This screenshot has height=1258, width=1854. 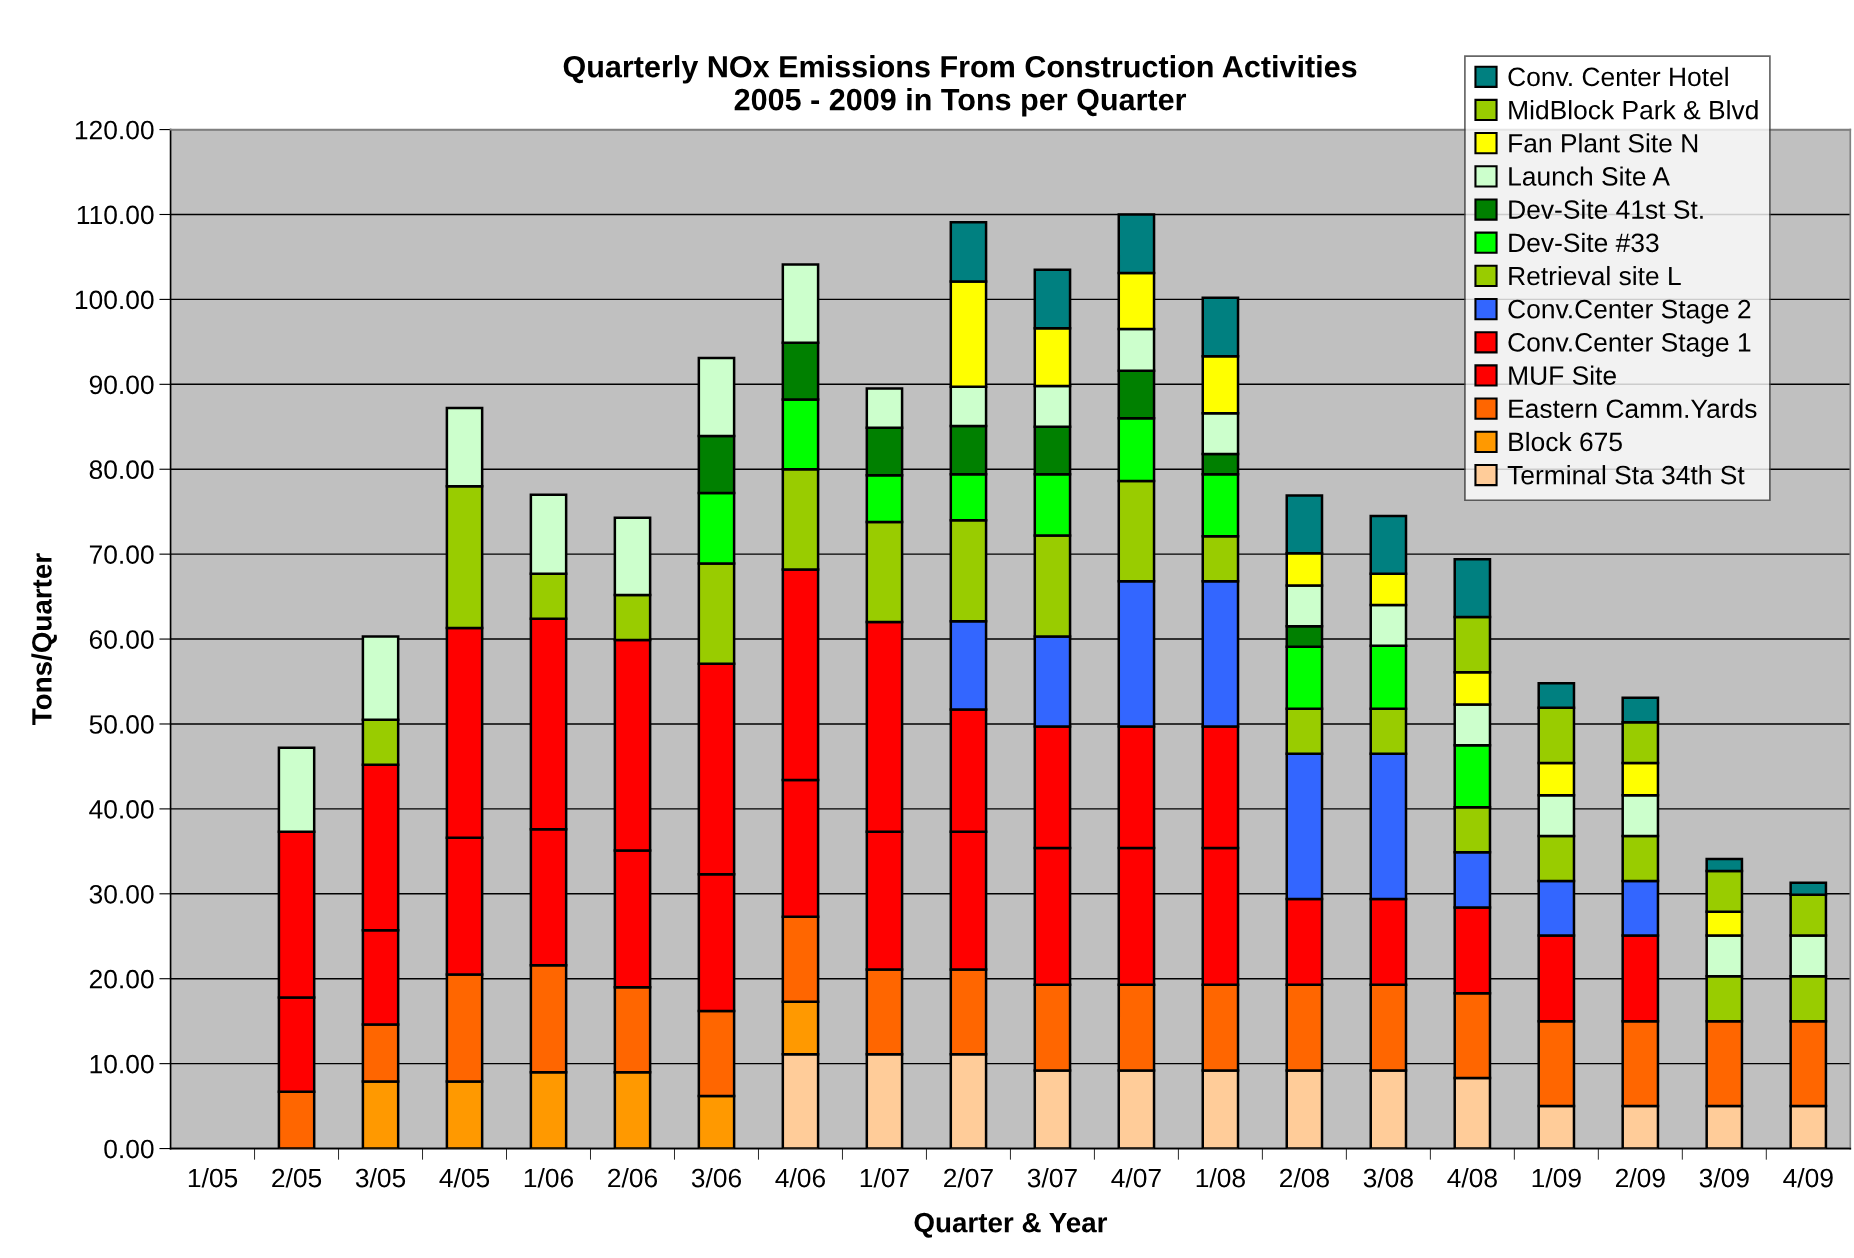 I want to click on legend-label: Conv.Center Stage 1, so click(x=1629, y=345).